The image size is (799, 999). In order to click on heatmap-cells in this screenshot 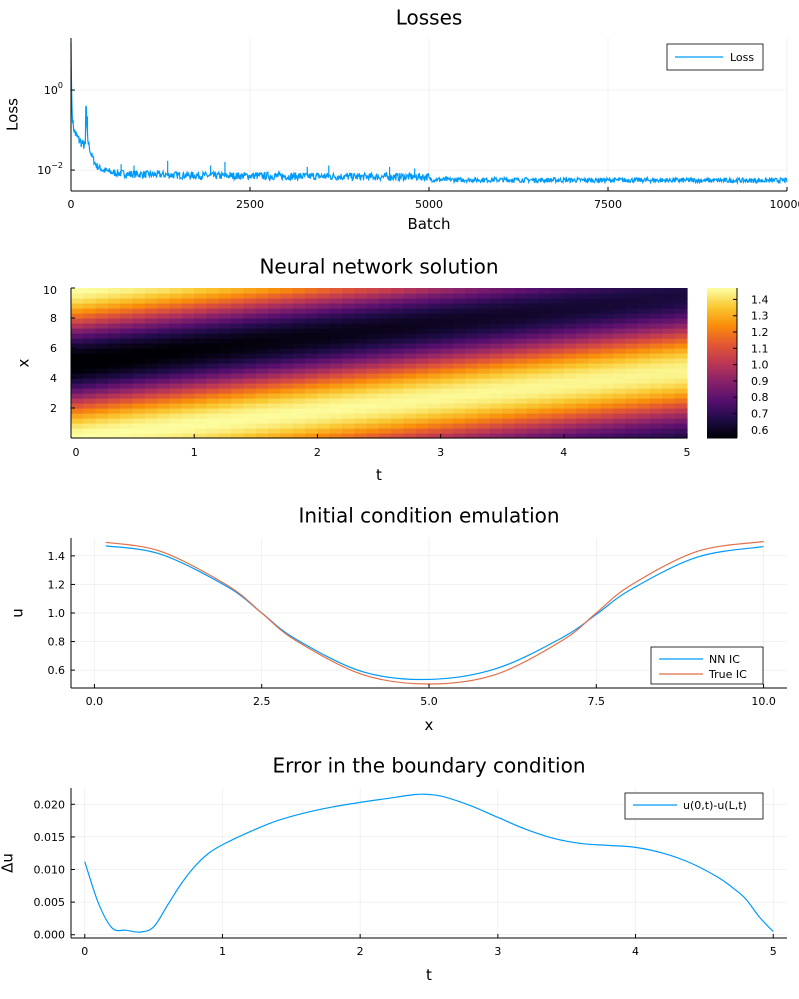, I will do `click(379, 363)`.